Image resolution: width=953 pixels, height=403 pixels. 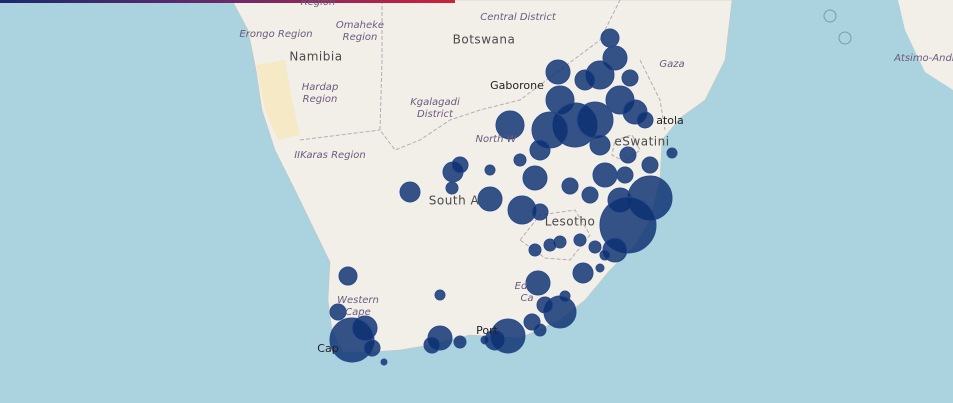 I want to click on place-label: Port, so click(x=487, y=330).